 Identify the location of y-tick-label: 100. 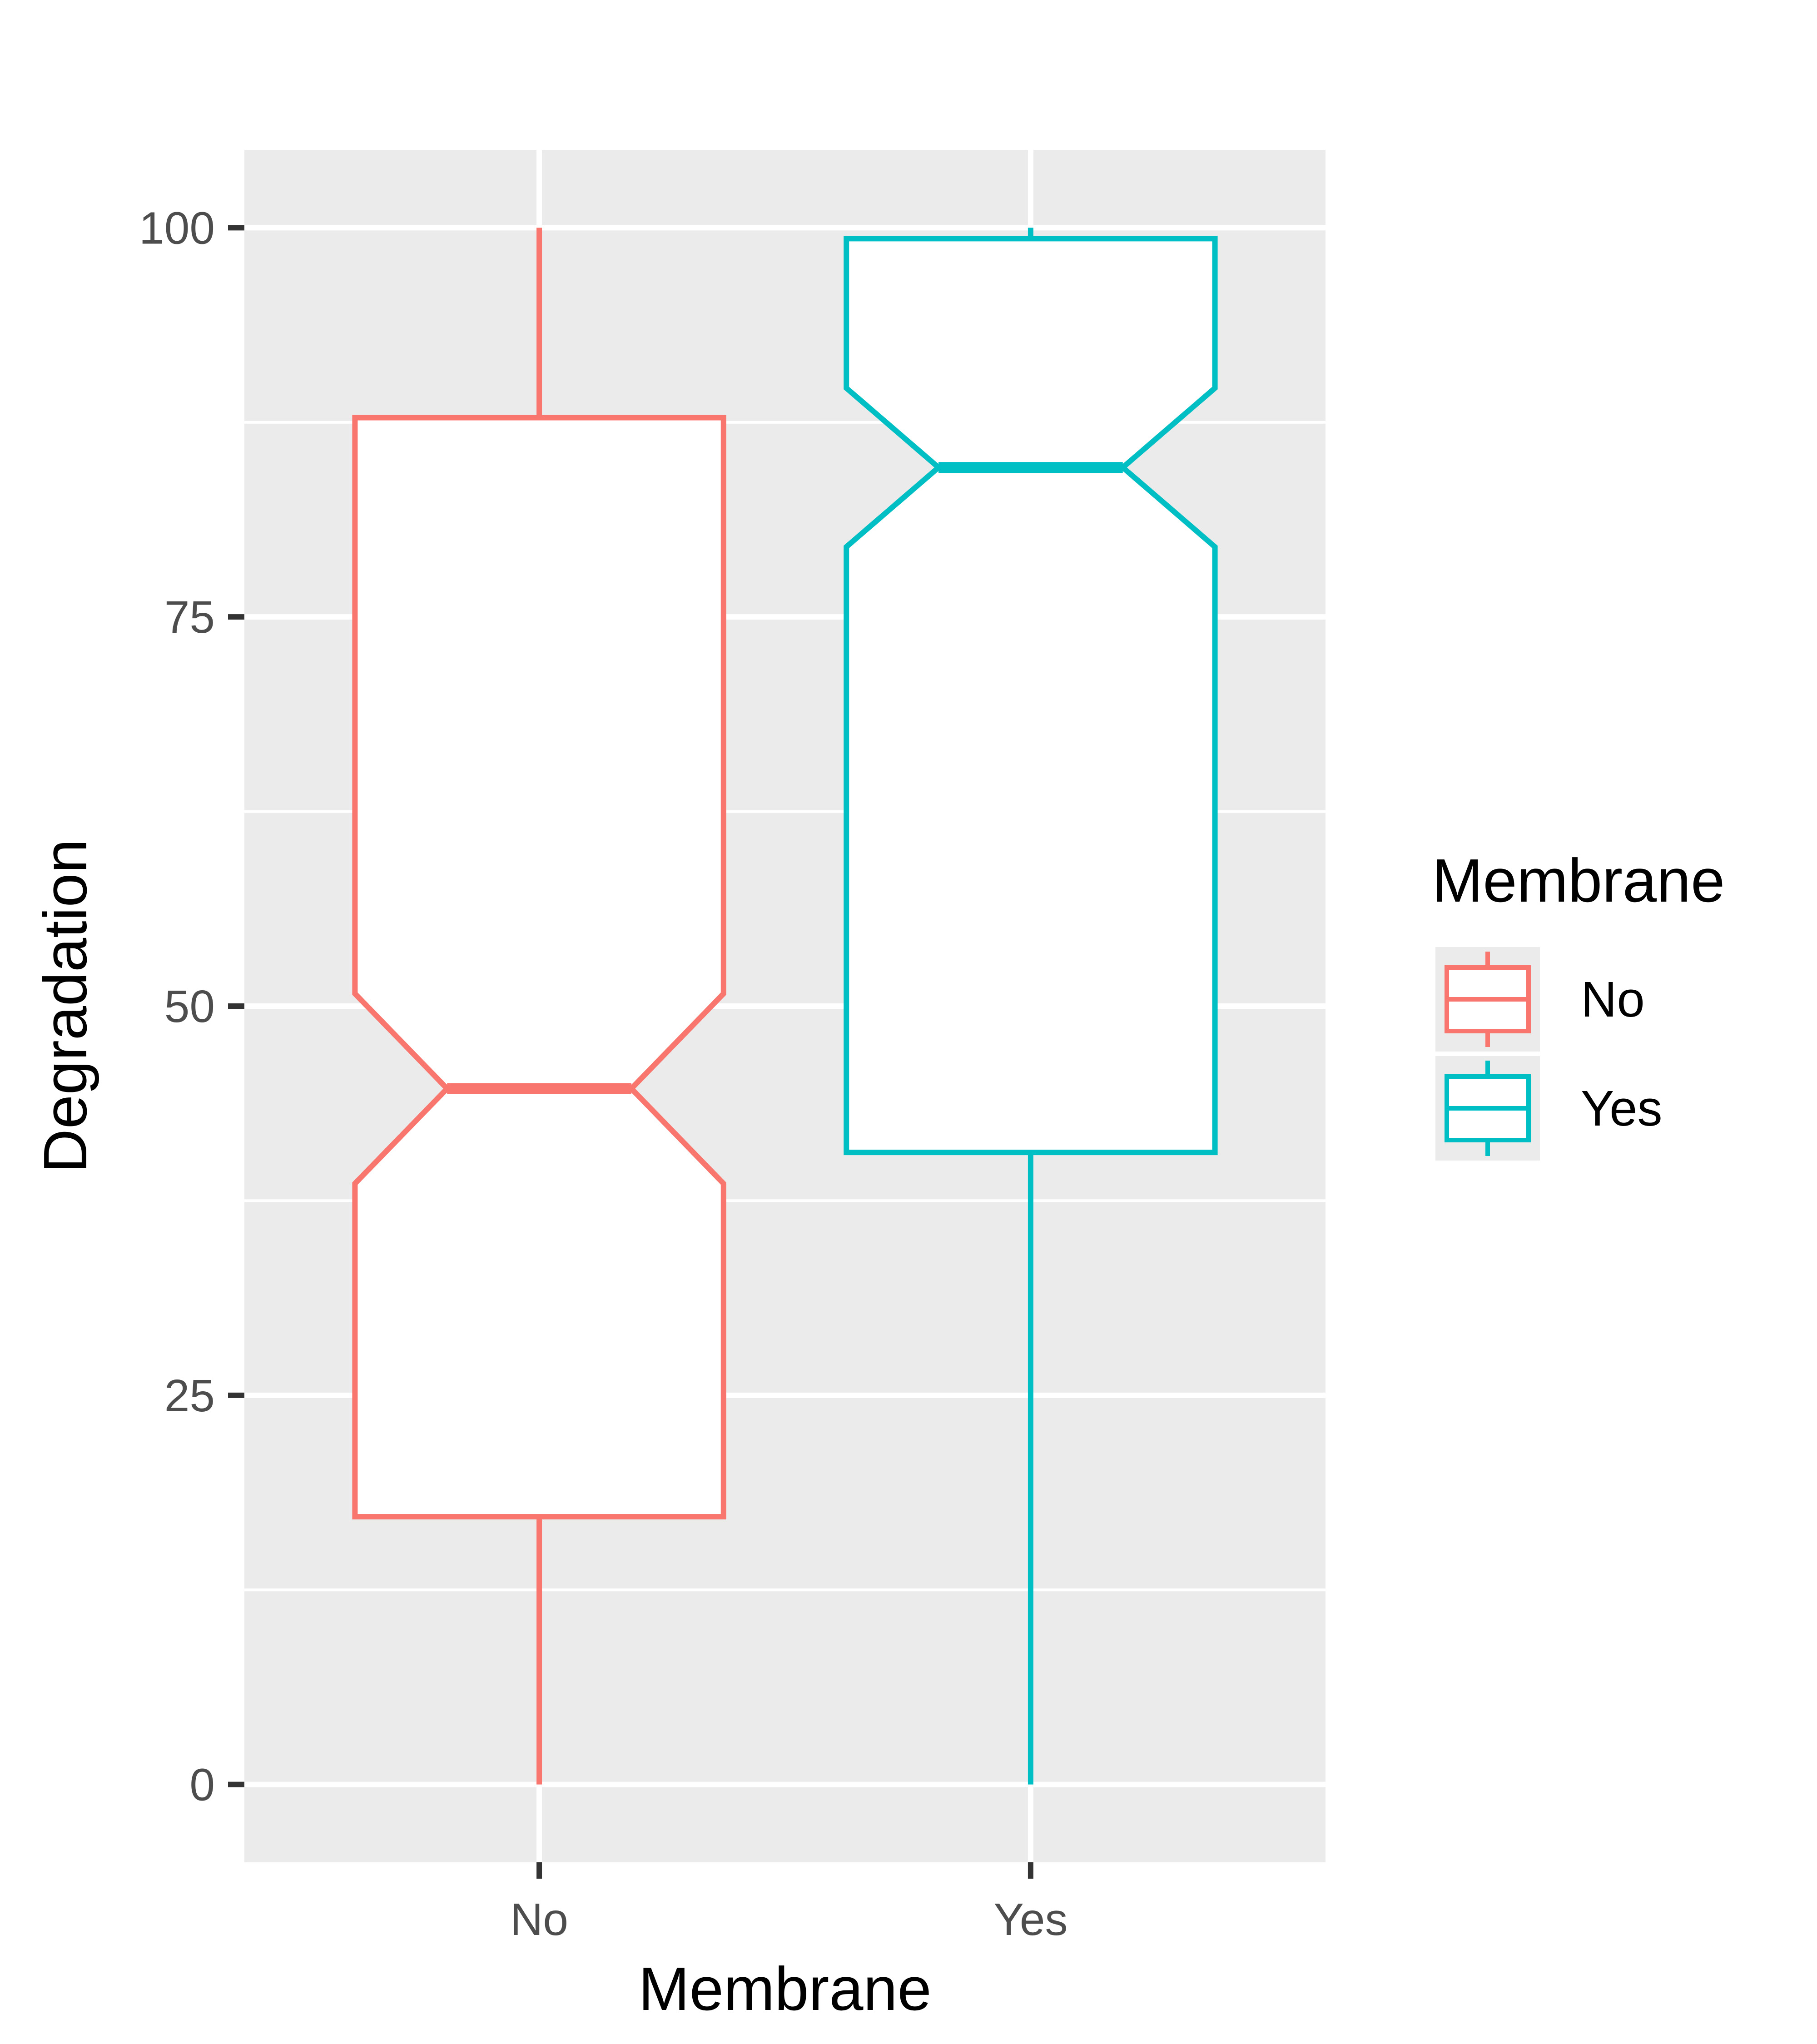
(177, 228).